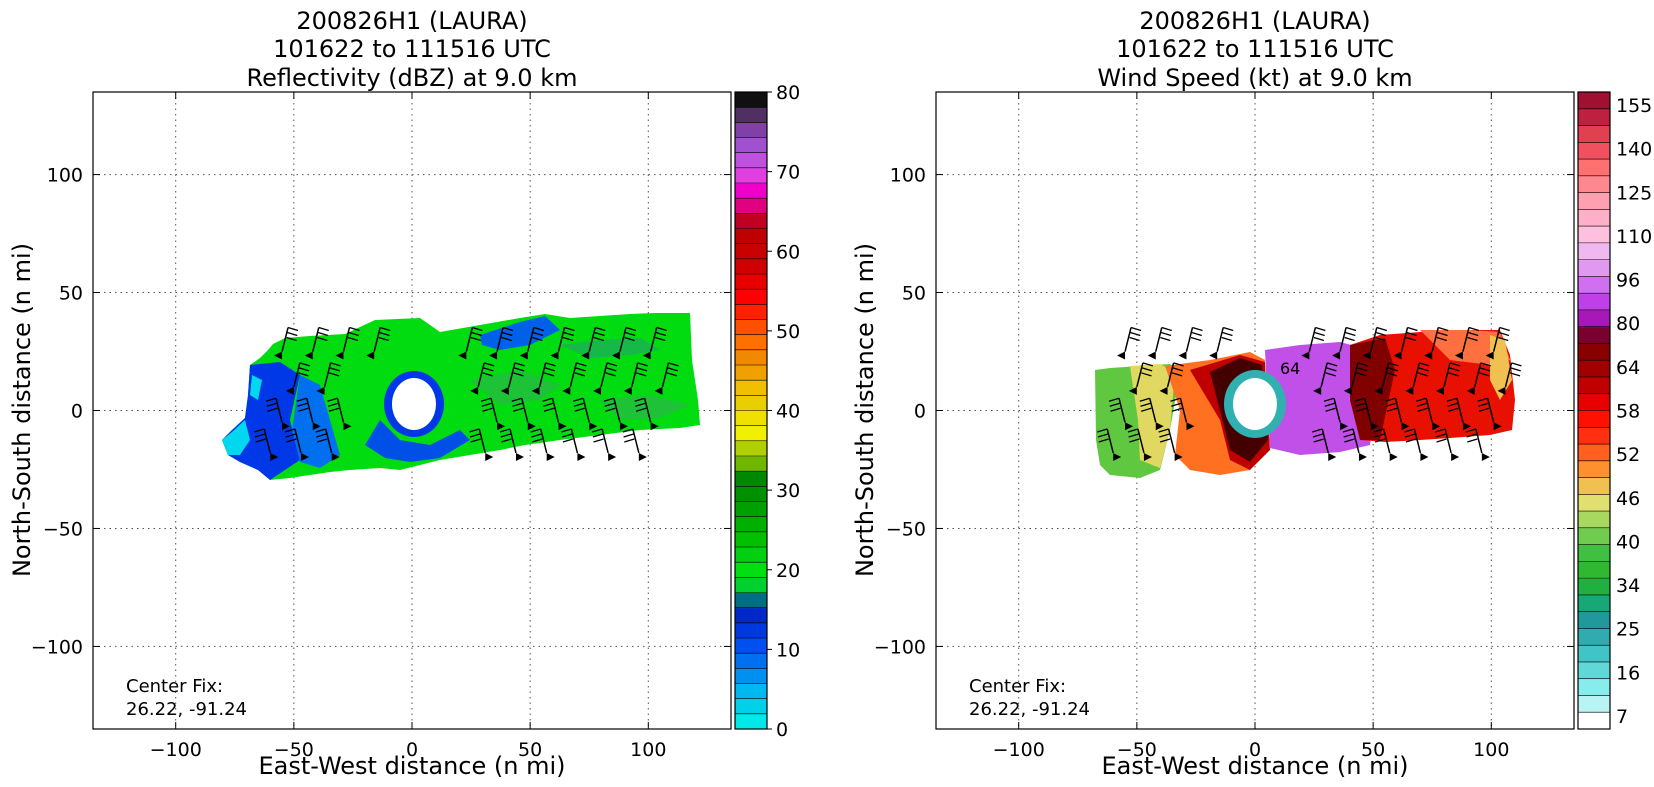 The height and width of the screenshot is (787, 1654). I want to click on wind-barbs, so click(466, 393).